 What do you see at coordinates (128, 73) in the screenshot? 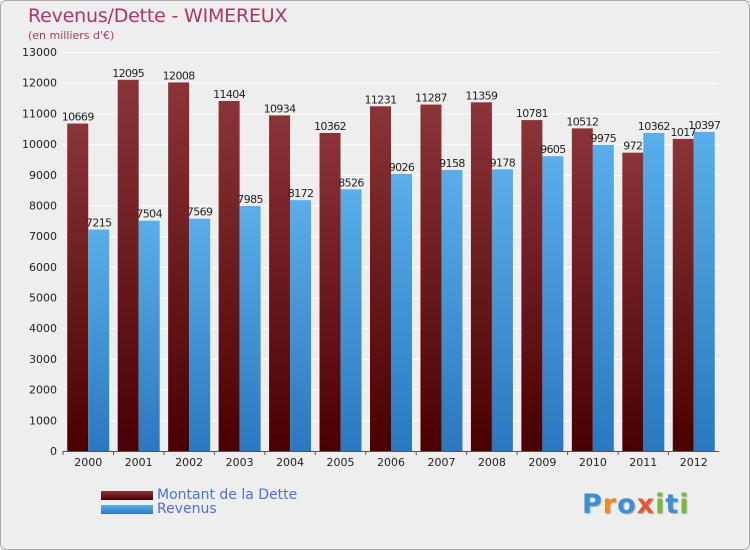
I see `data-label-dette-2001: 12095` at bounding box center [128, 73].